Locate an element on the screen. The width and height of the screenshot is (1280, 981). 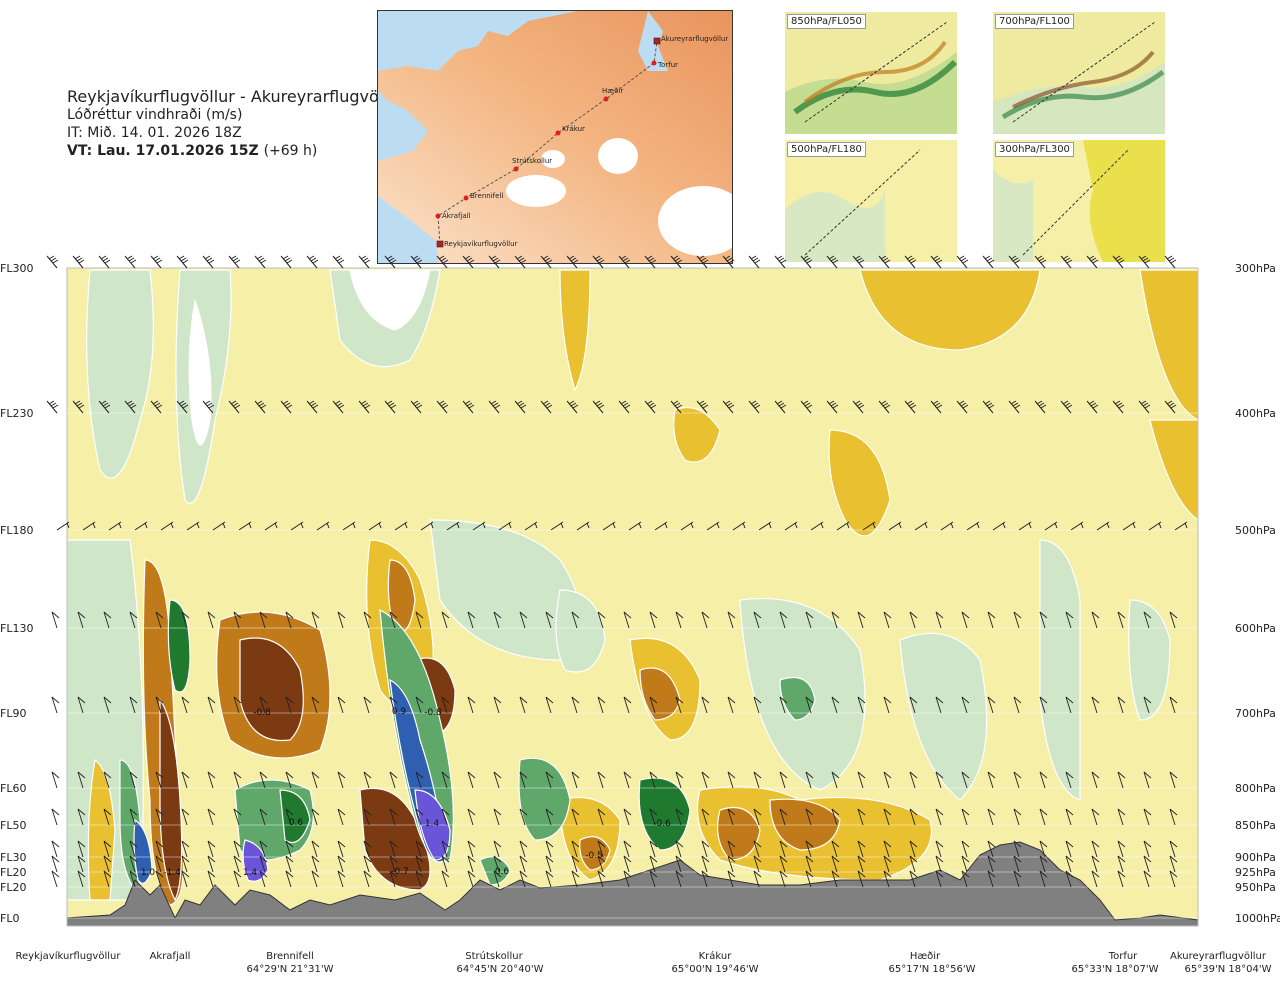
flight-level-label: FL300 is located at coordinates (16, 268).